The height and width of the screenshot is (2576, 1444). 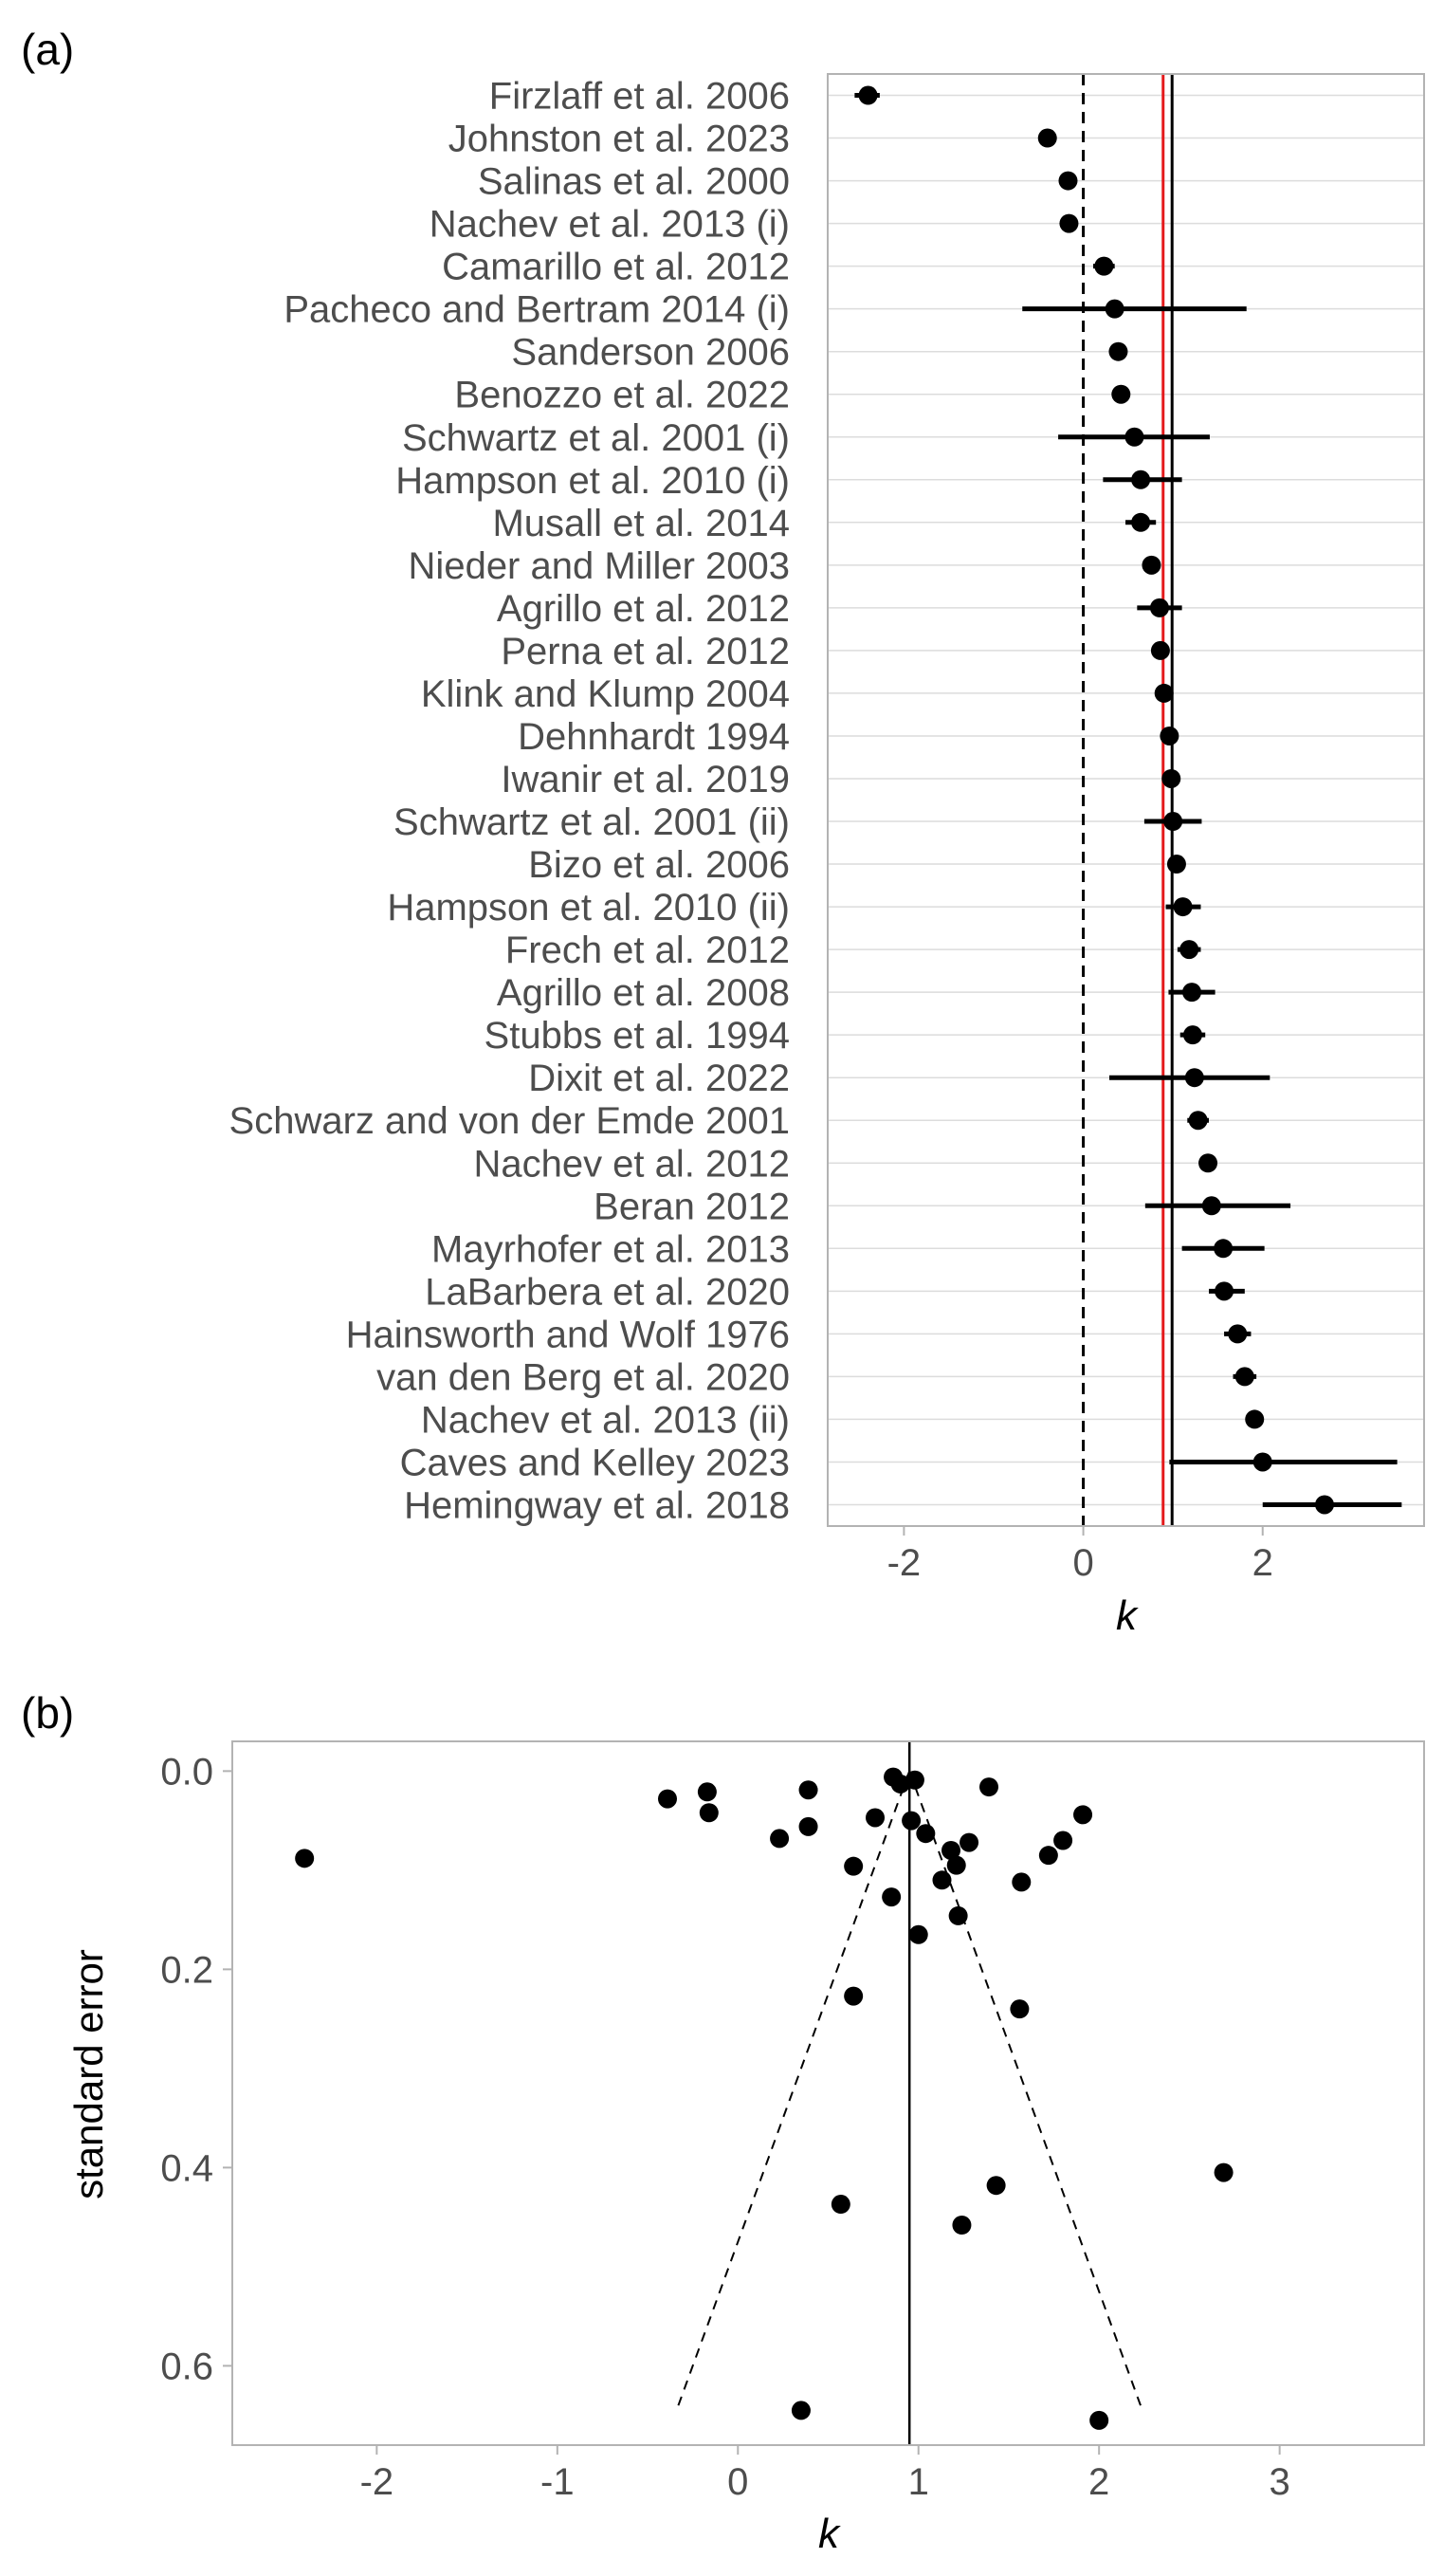 What do you see at coordinates (196, 2069) in the screenshot?
I see `panel-b-y-ticks: 0.0 0.2 0.4 0.6` at bounding box center [196, 2069].